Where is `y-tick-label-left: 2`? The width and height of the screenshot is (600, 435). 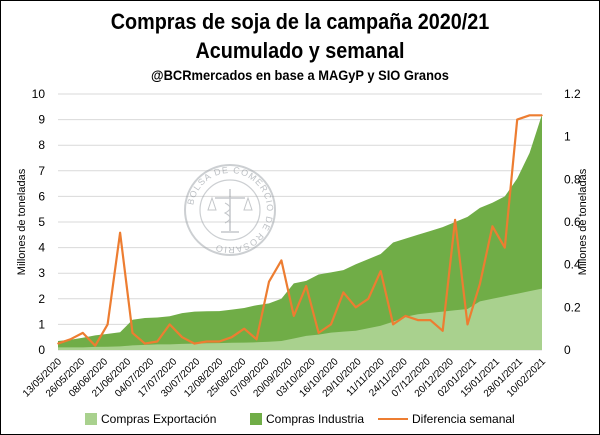
y-tick-label-left: 2 is located at coordinates (41, 299).